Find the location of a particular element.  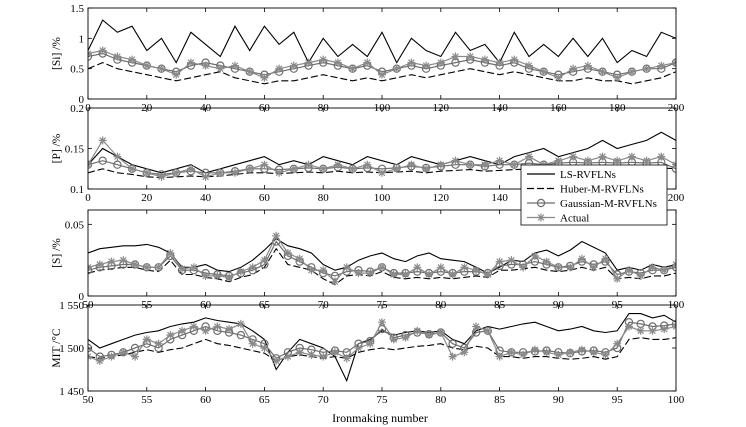

y-axis-title: MIT /°C is located at coordinates (57, 348).